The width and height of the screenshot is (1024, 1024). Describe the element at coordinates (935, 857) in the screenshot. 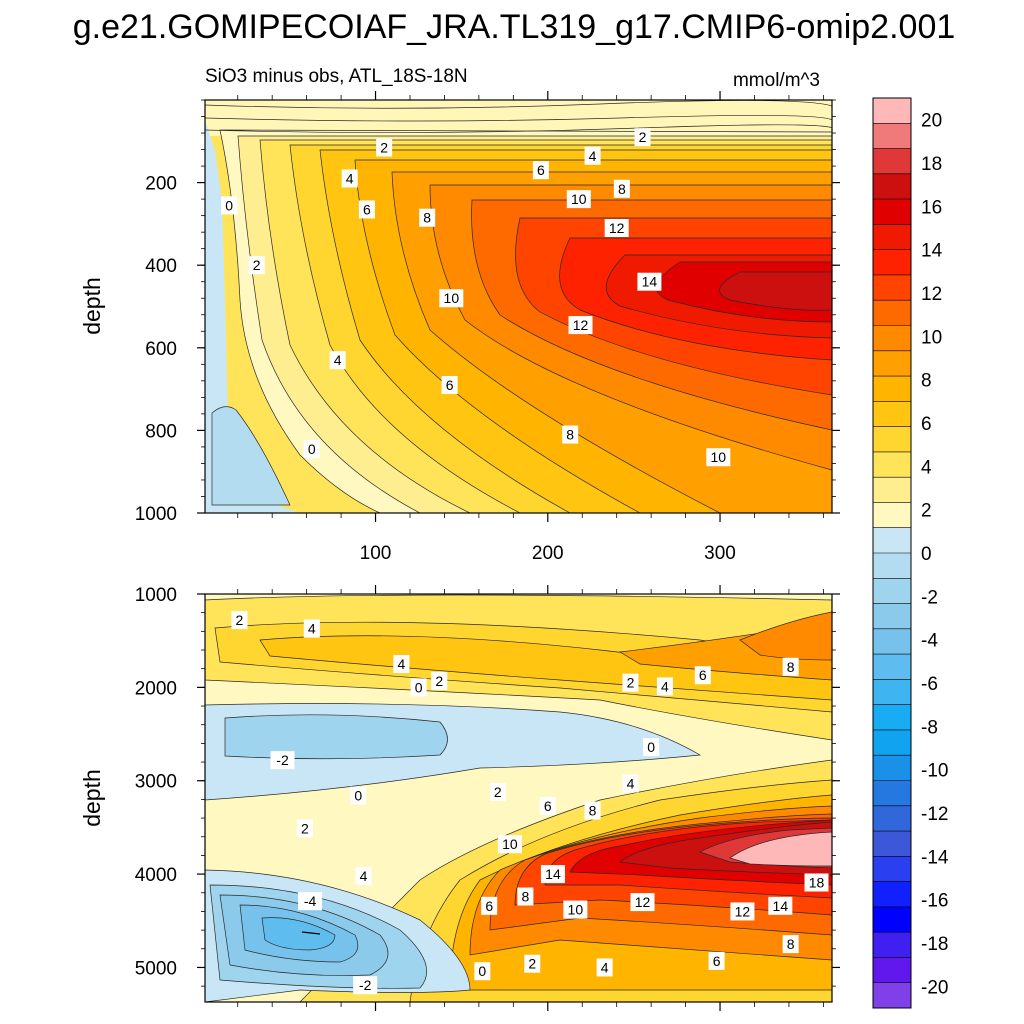

I see `colorbar-label: -14` at that location.